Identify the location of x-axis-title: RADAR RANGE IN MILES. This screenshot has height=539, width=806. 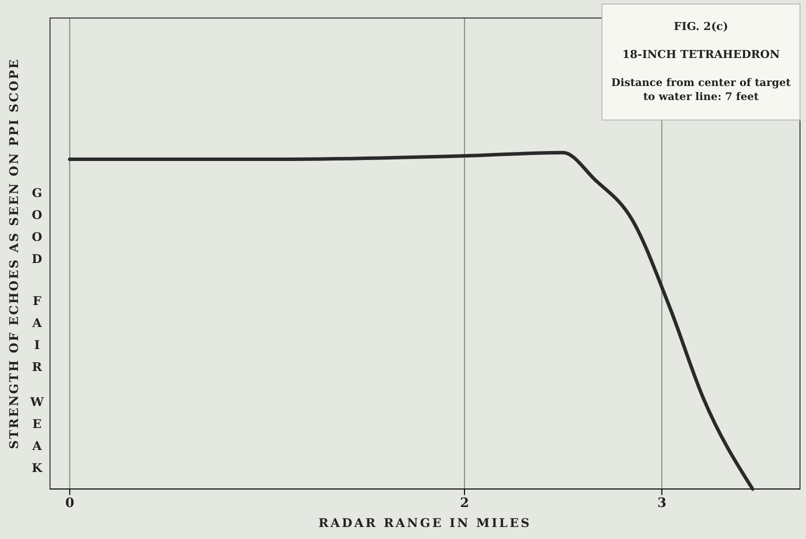
(425, 523).